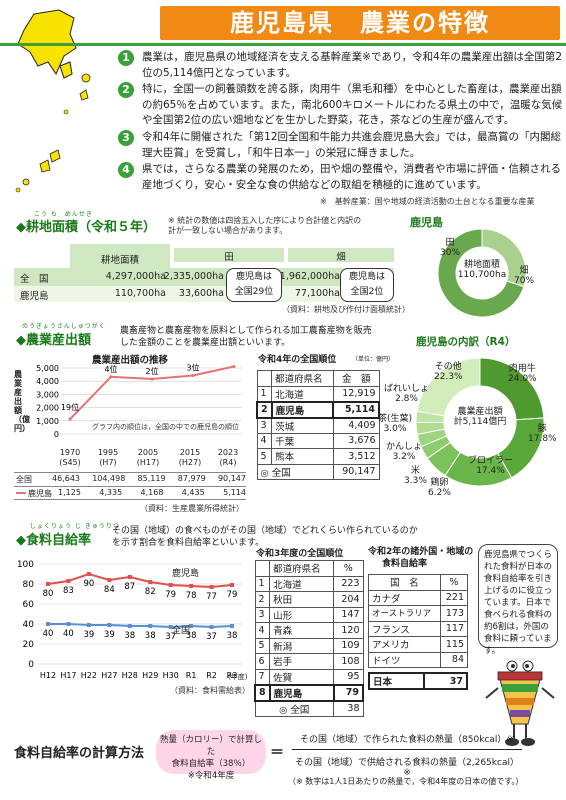  I want to click on label-pig: 豚 17.8%, so click(542, 434).